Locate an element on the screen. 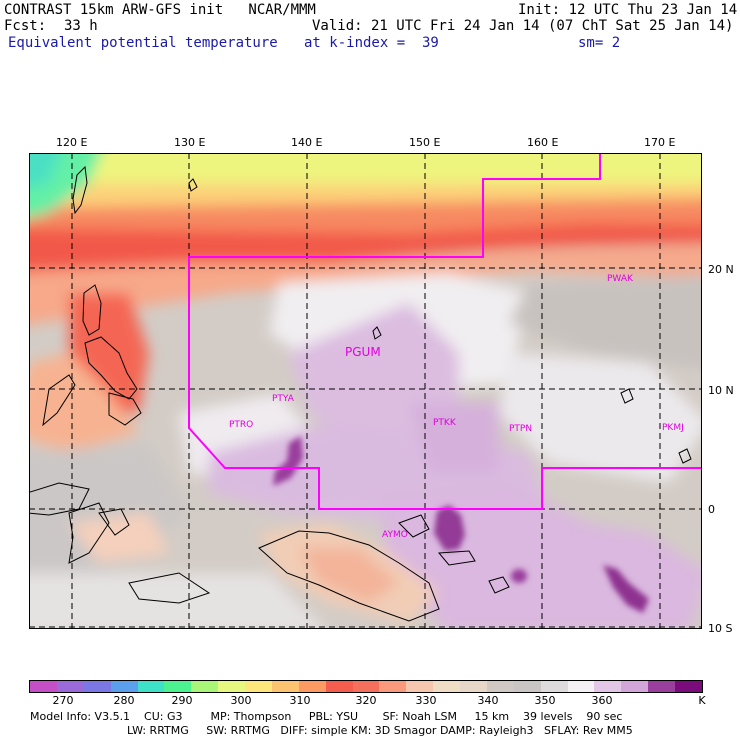  lat-label-10n: 10 N is located at coordinates (721, 390).